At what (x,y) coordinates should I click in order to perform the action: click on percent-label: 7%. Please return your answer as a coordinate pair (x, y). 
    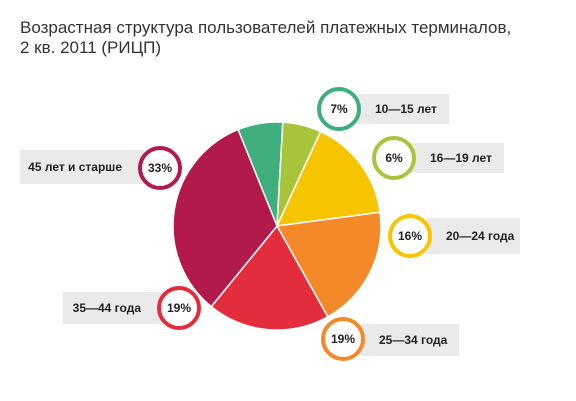
    Looking at the image, I should click on (339, 109).